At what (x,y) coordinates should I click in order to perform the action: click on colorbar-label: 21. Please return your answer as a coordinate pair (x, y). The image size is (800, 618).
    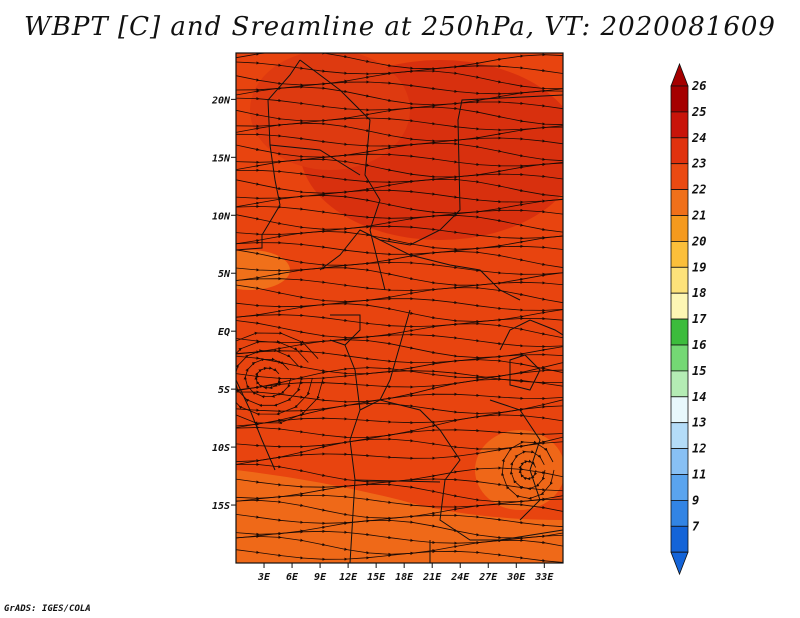
    Looking at the image, I should click on (698, 216).